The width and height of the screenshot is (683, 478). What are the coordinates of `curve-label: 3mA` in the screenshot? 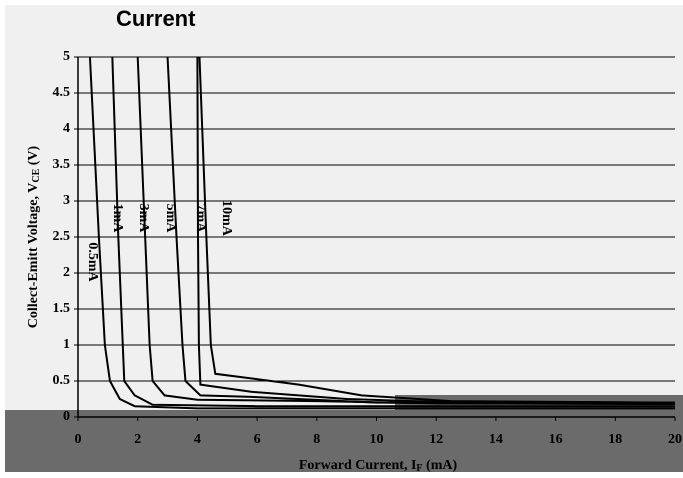 It's located at (143, 219).